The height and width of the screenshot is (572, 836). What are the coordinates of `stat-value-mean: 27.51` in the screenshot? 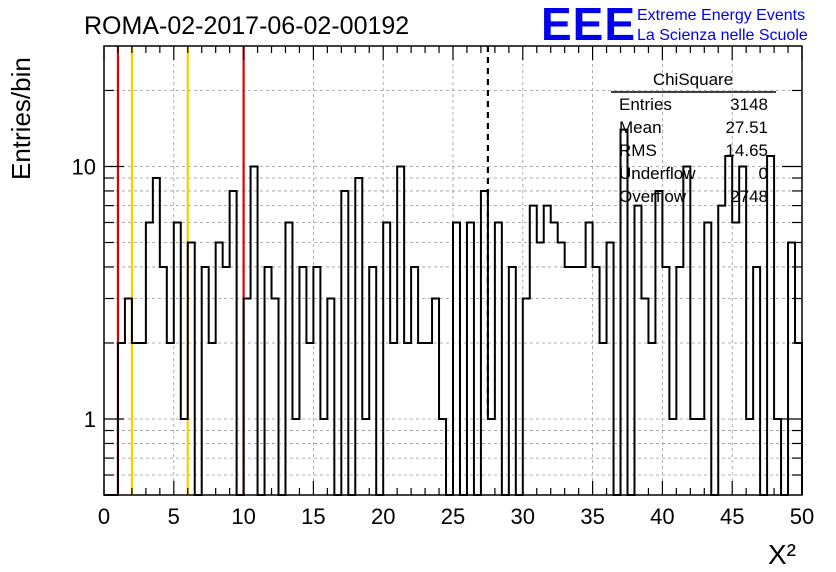 It's located at (746, 127).